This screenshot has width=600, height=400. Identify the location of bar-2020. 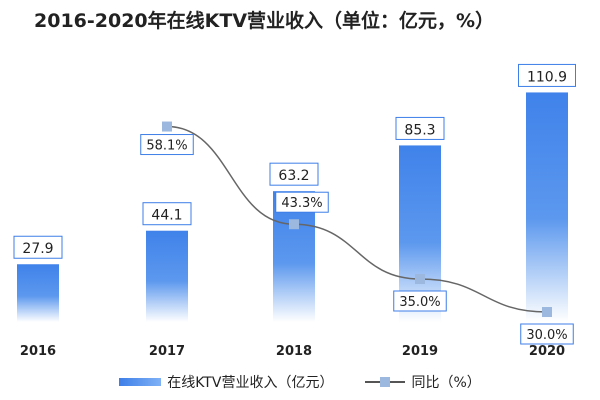
(547, 207).